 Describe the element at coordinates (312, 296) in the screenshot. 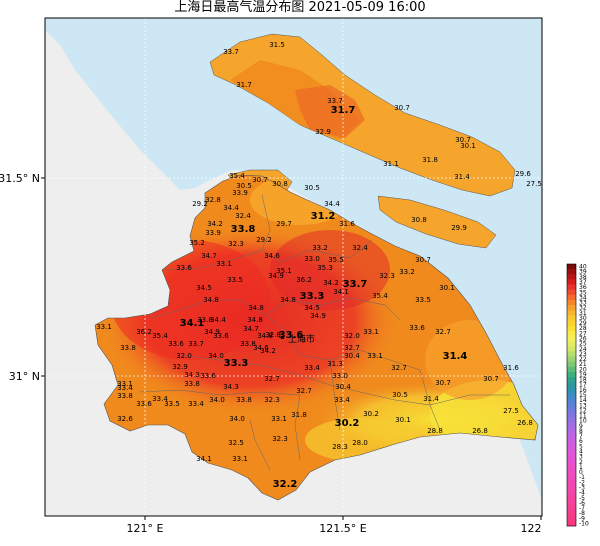

I see `station-value: 33.3` at that location.